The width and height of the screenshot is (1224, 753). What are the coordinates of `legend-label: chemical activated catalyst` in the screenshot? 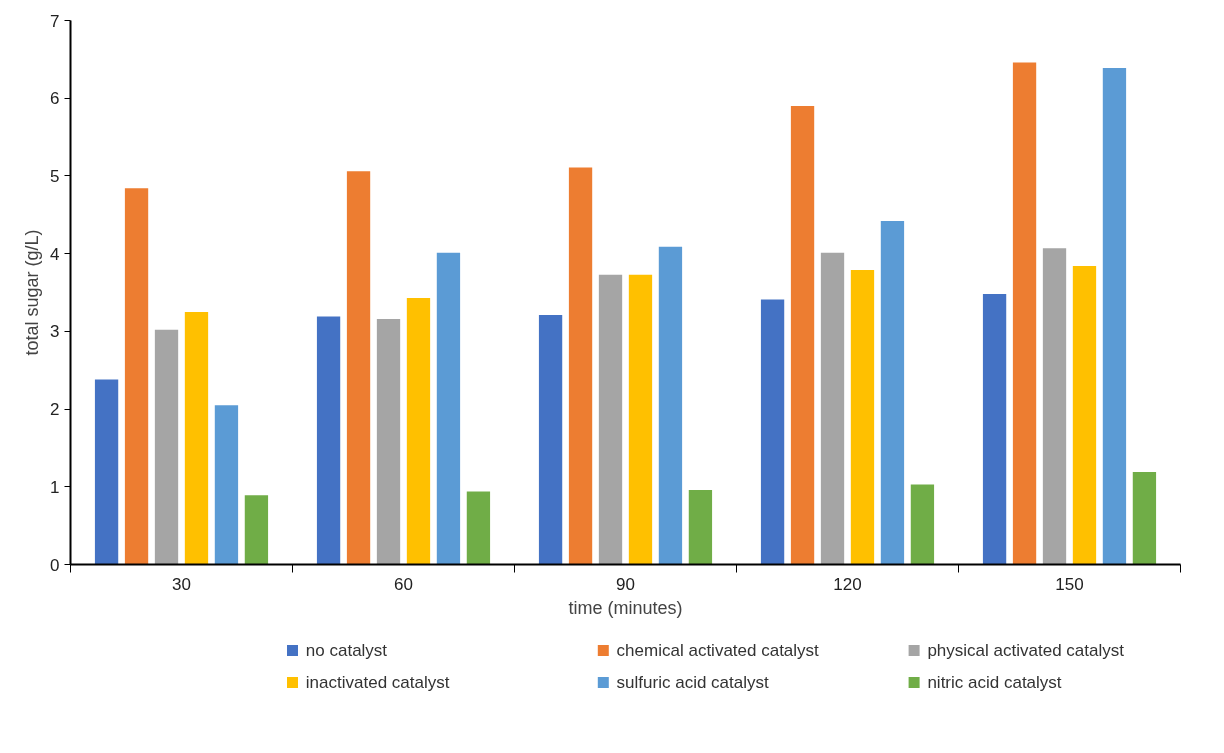 It's located at (718, 650).